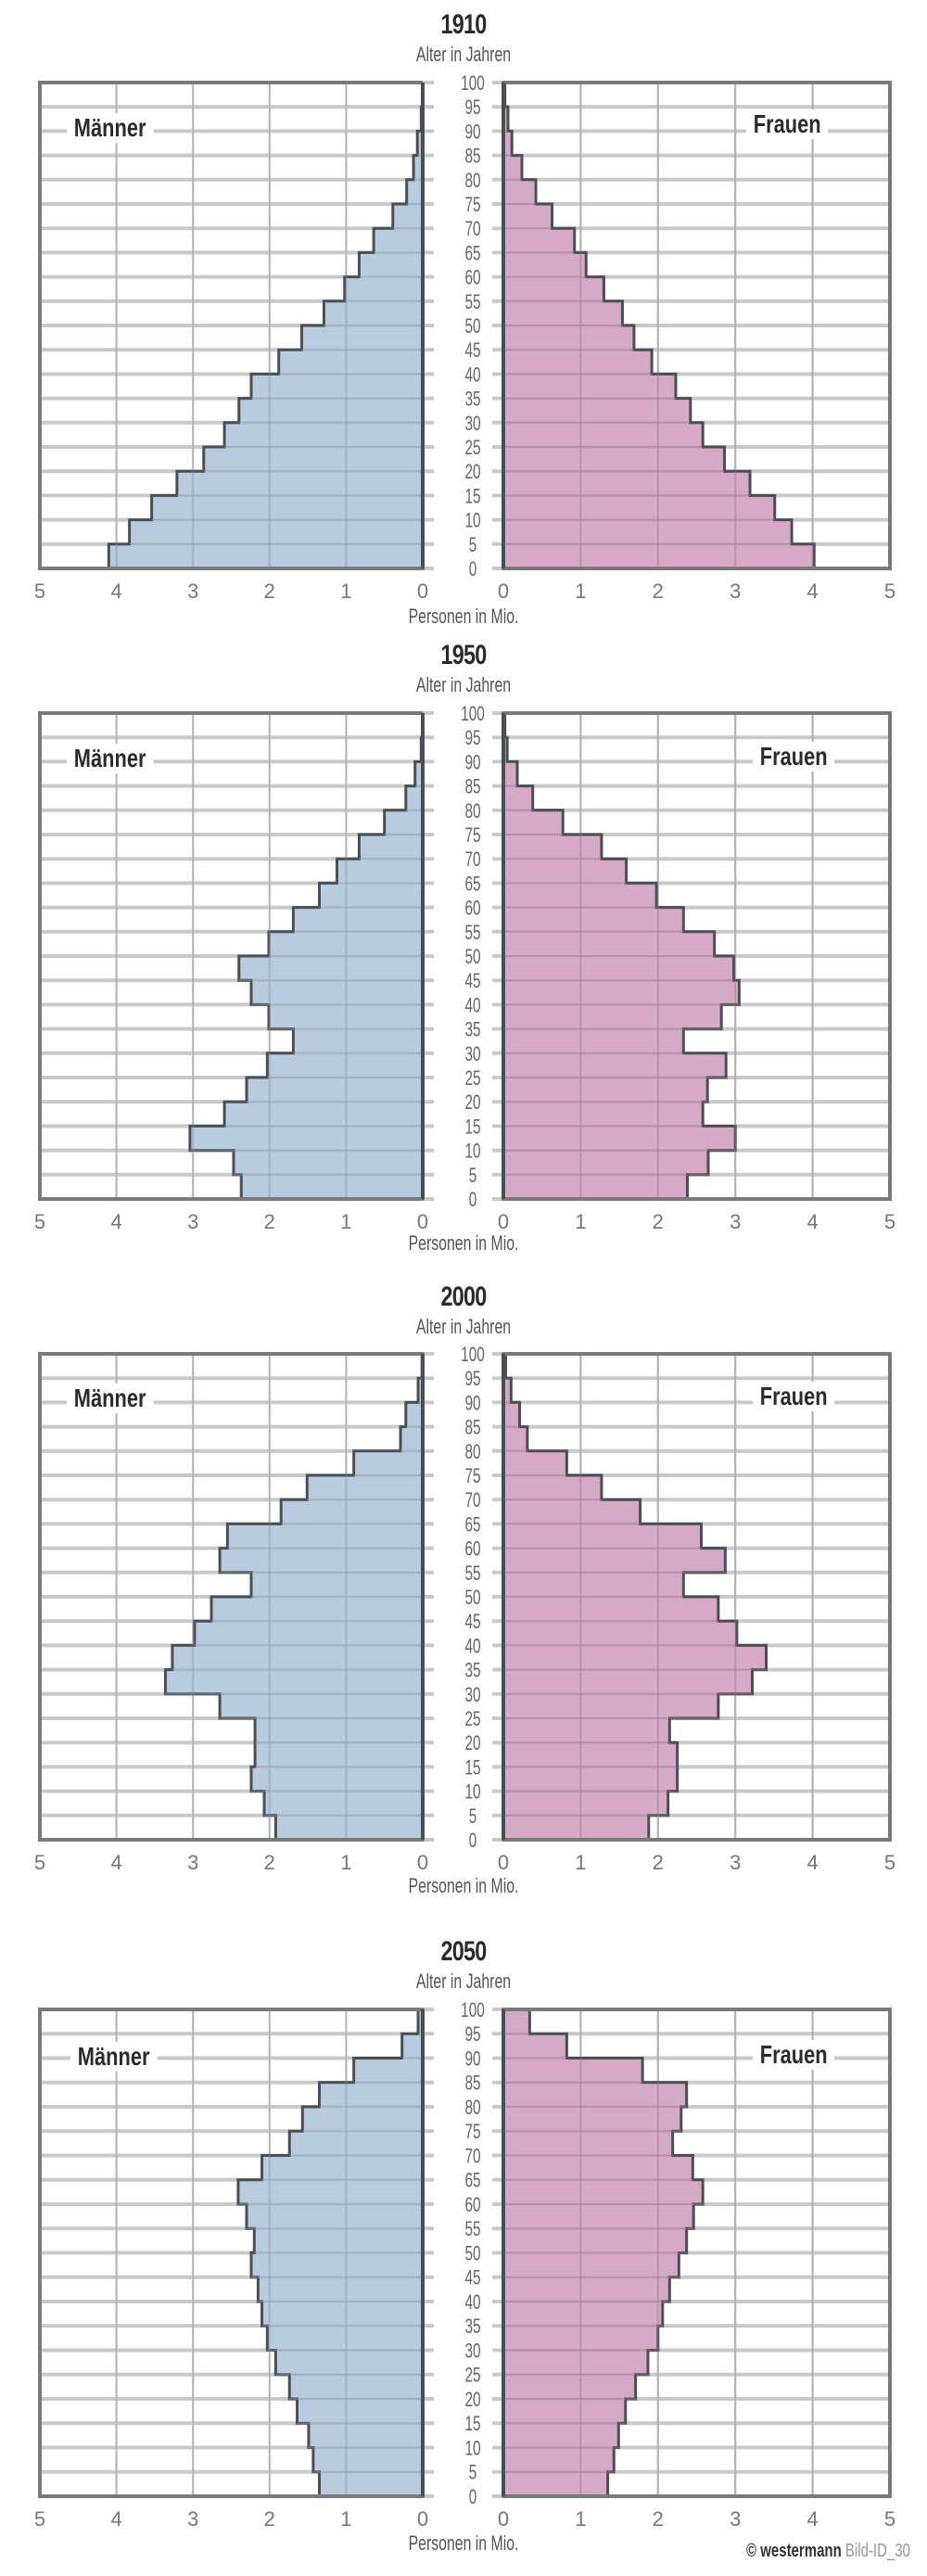 The image size is (927, 2576). Describe the element at coordinates (472, 933) in the screenshot. I see `age-tick-label: 55` at that location.